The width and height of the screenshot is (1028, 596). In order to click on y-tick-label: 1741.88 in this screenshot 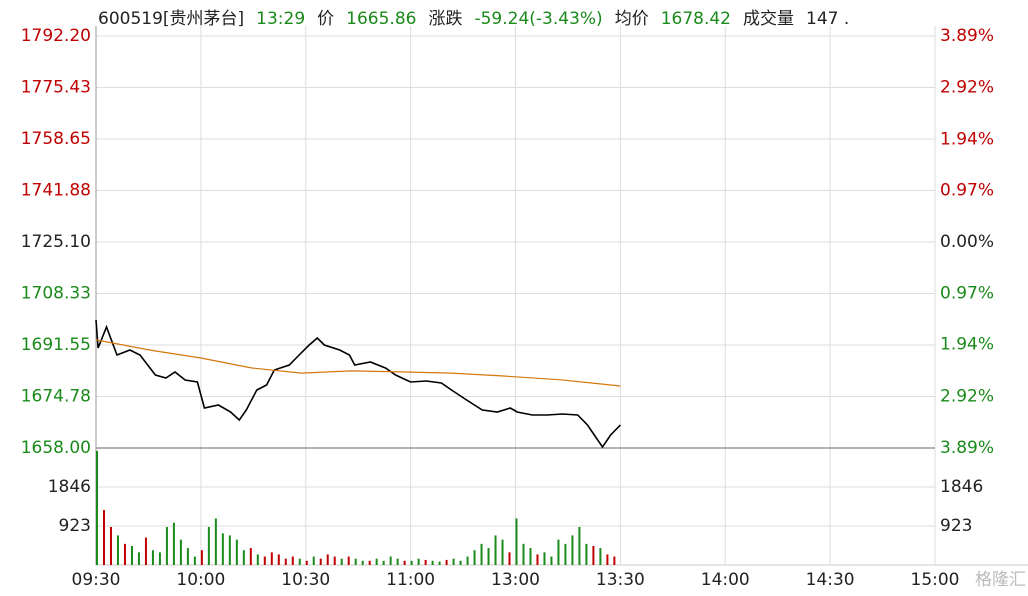, I will do `click(56, 190)`.